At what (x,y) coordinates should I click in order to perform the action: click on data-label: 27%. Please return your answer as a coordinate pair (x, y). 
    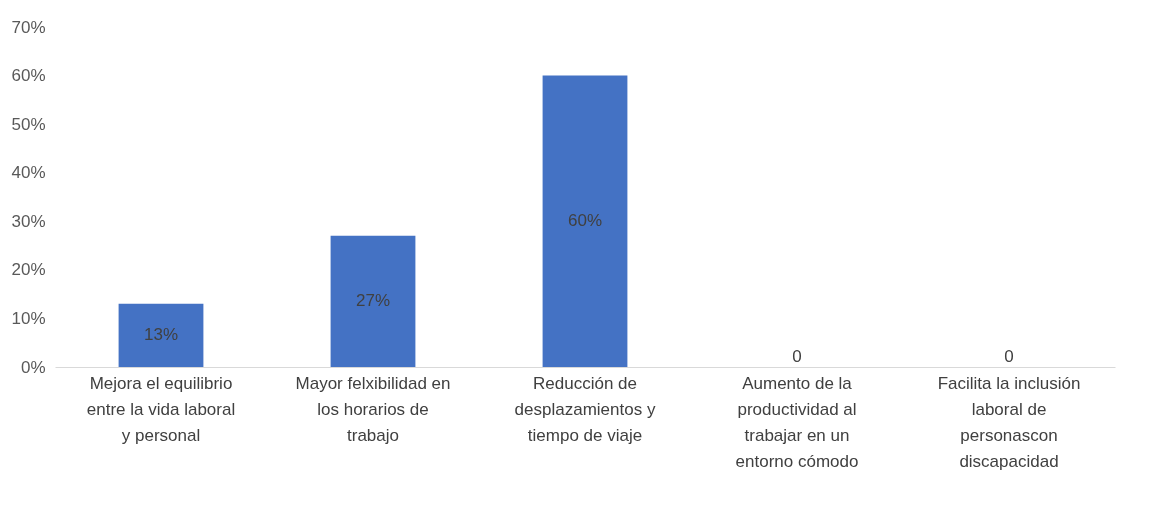
    Looking at the image, I should click on (373, 301).